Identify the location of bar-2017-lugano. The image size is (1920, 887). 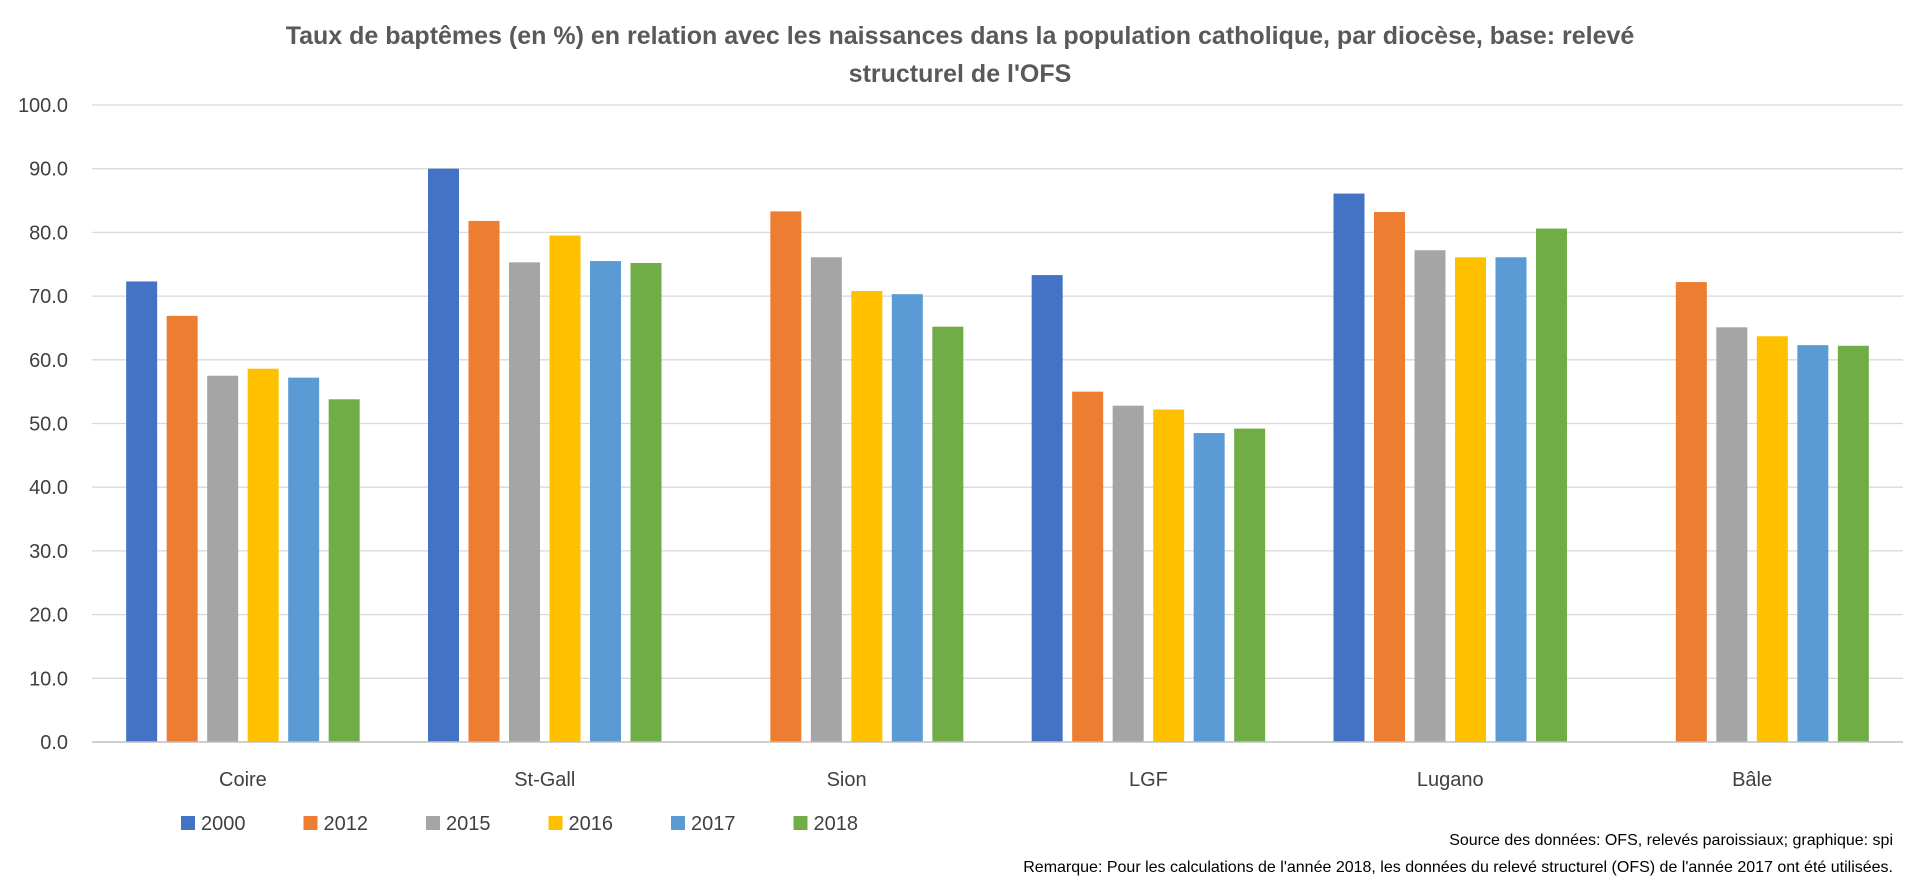
(1511, 499).